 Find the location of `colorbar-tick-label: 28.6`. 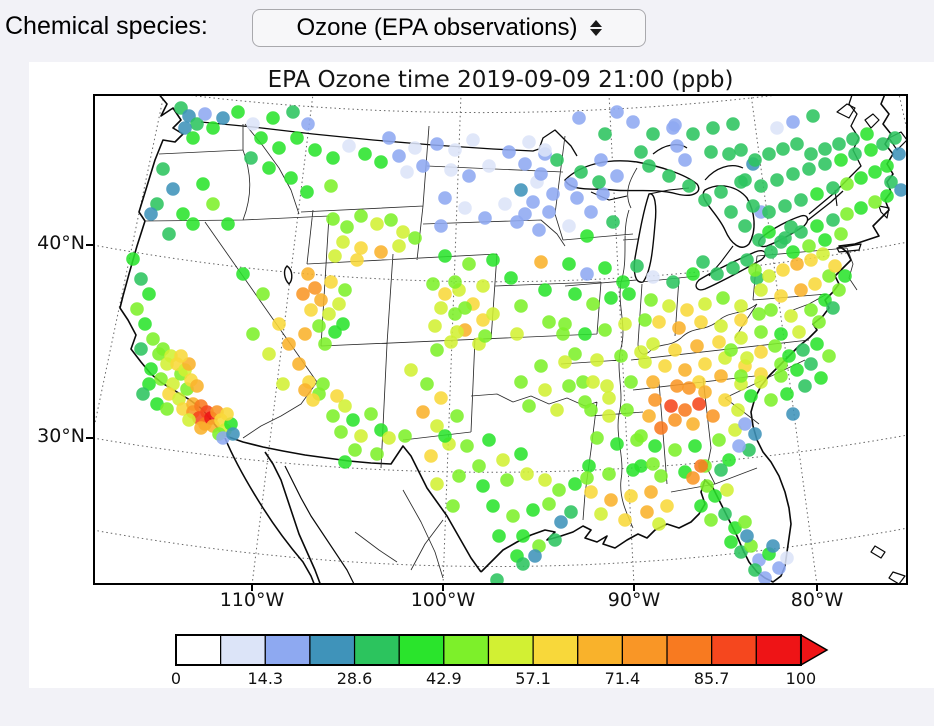

colorbar-tick-label: 28.6 is located at coordinates (354, 678).